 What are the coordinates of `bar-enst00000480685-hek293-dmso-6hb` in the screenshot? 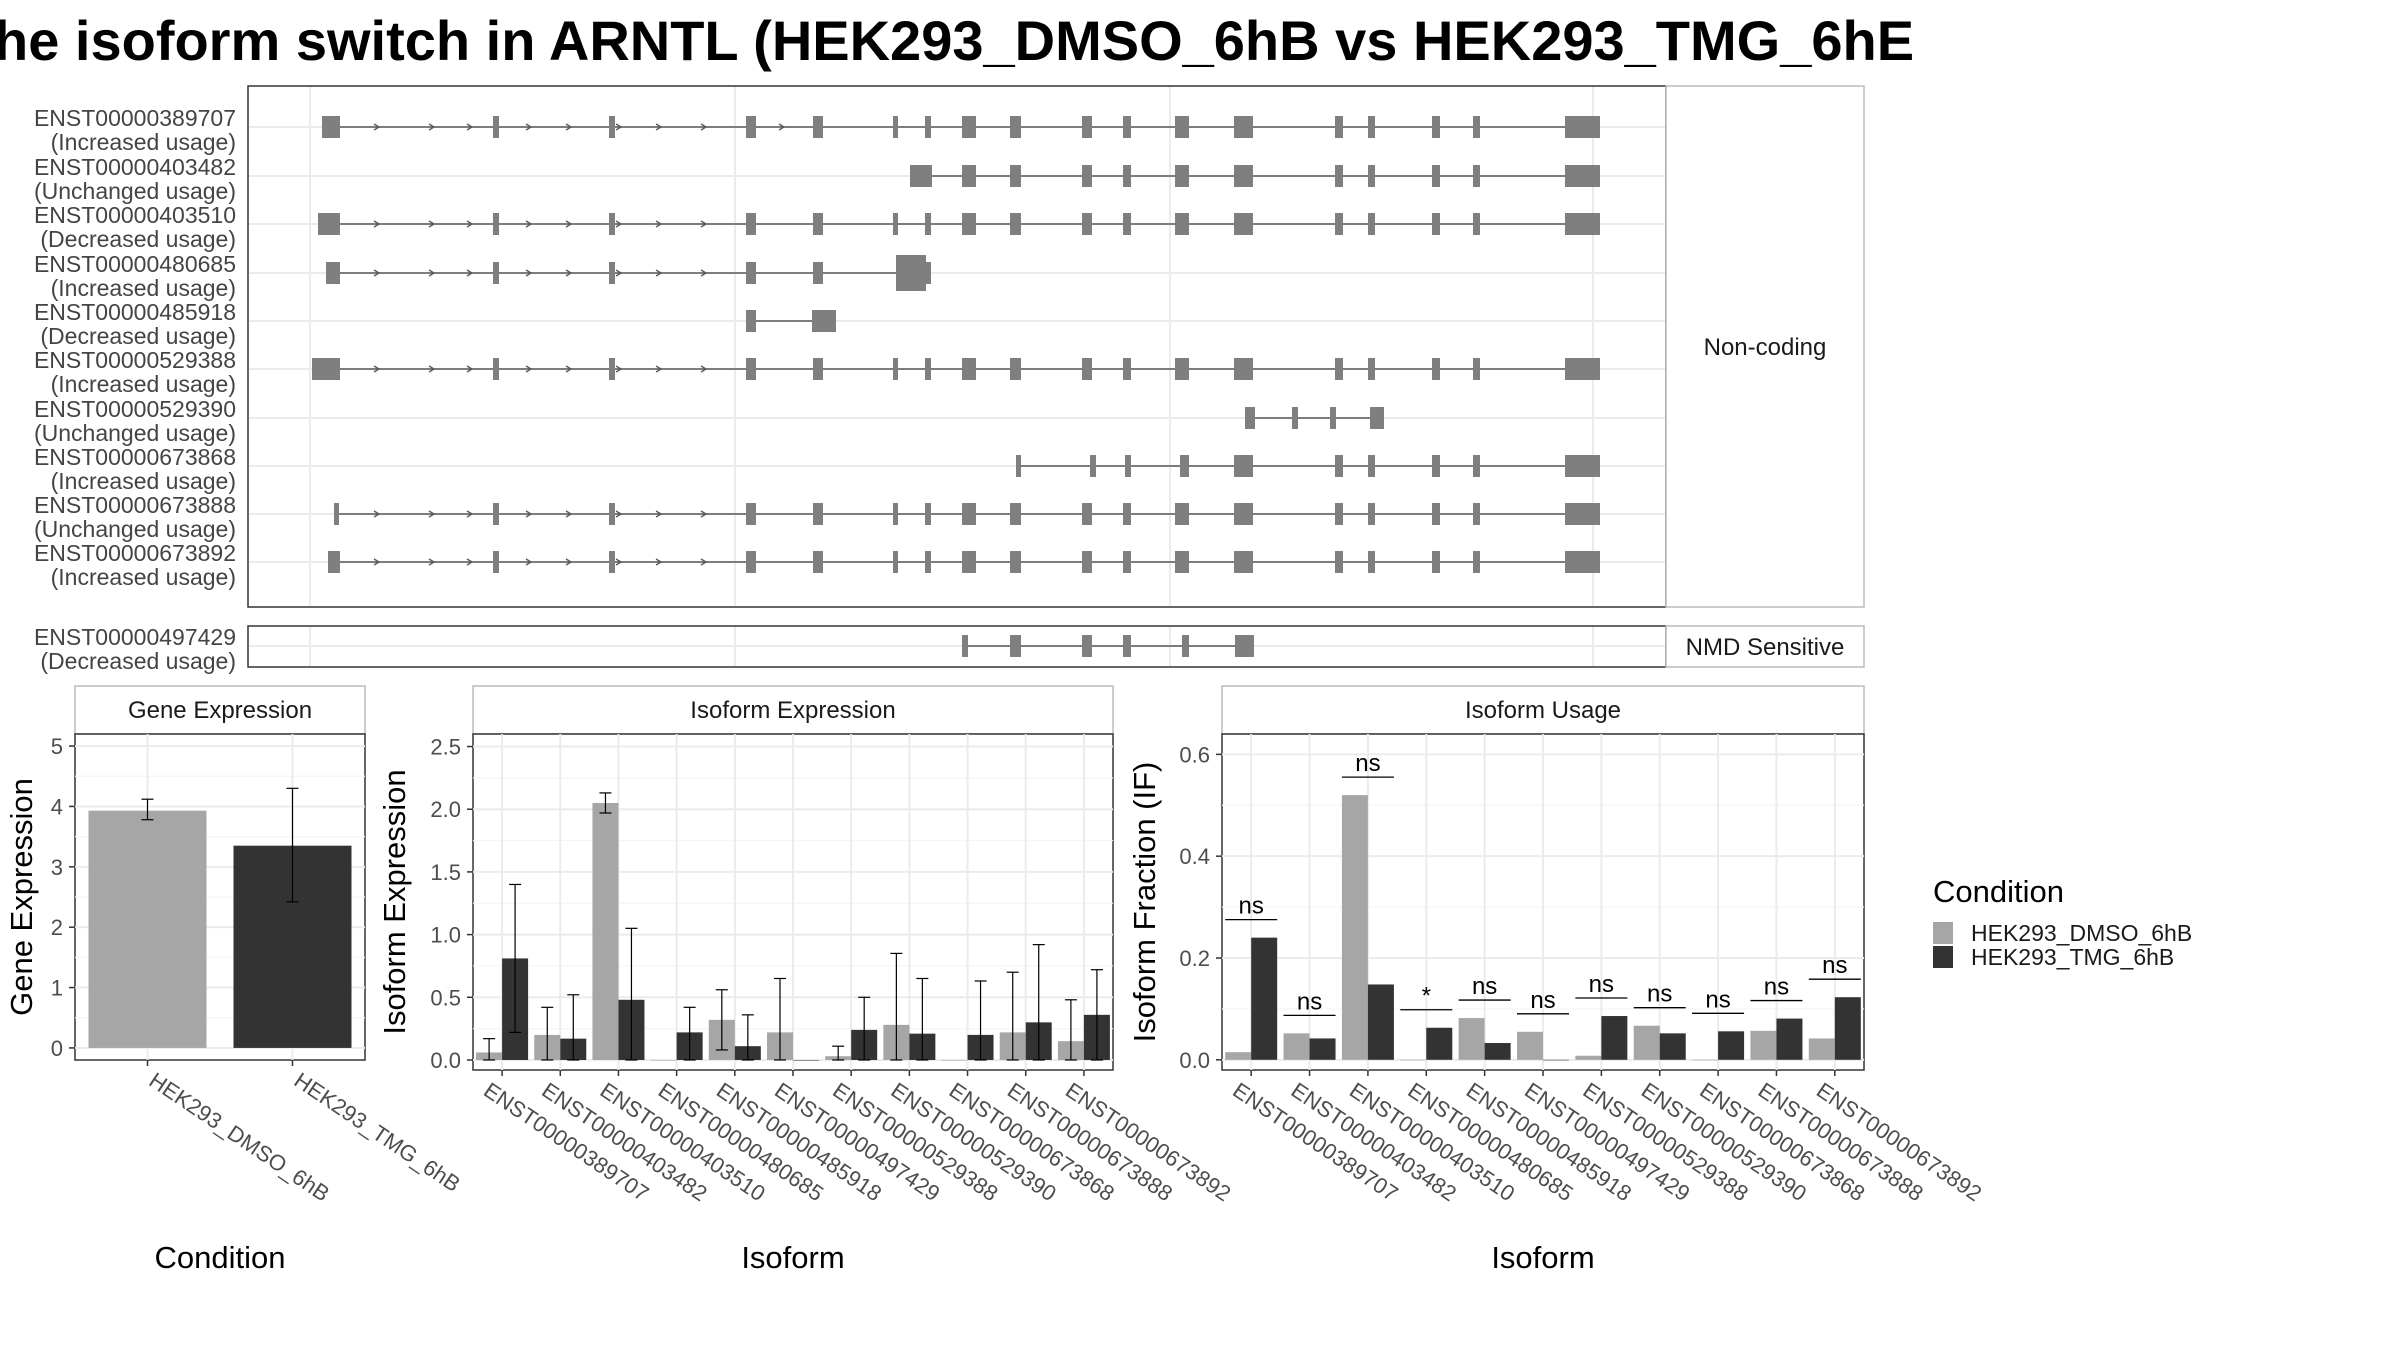 It's located at (663, 1060).